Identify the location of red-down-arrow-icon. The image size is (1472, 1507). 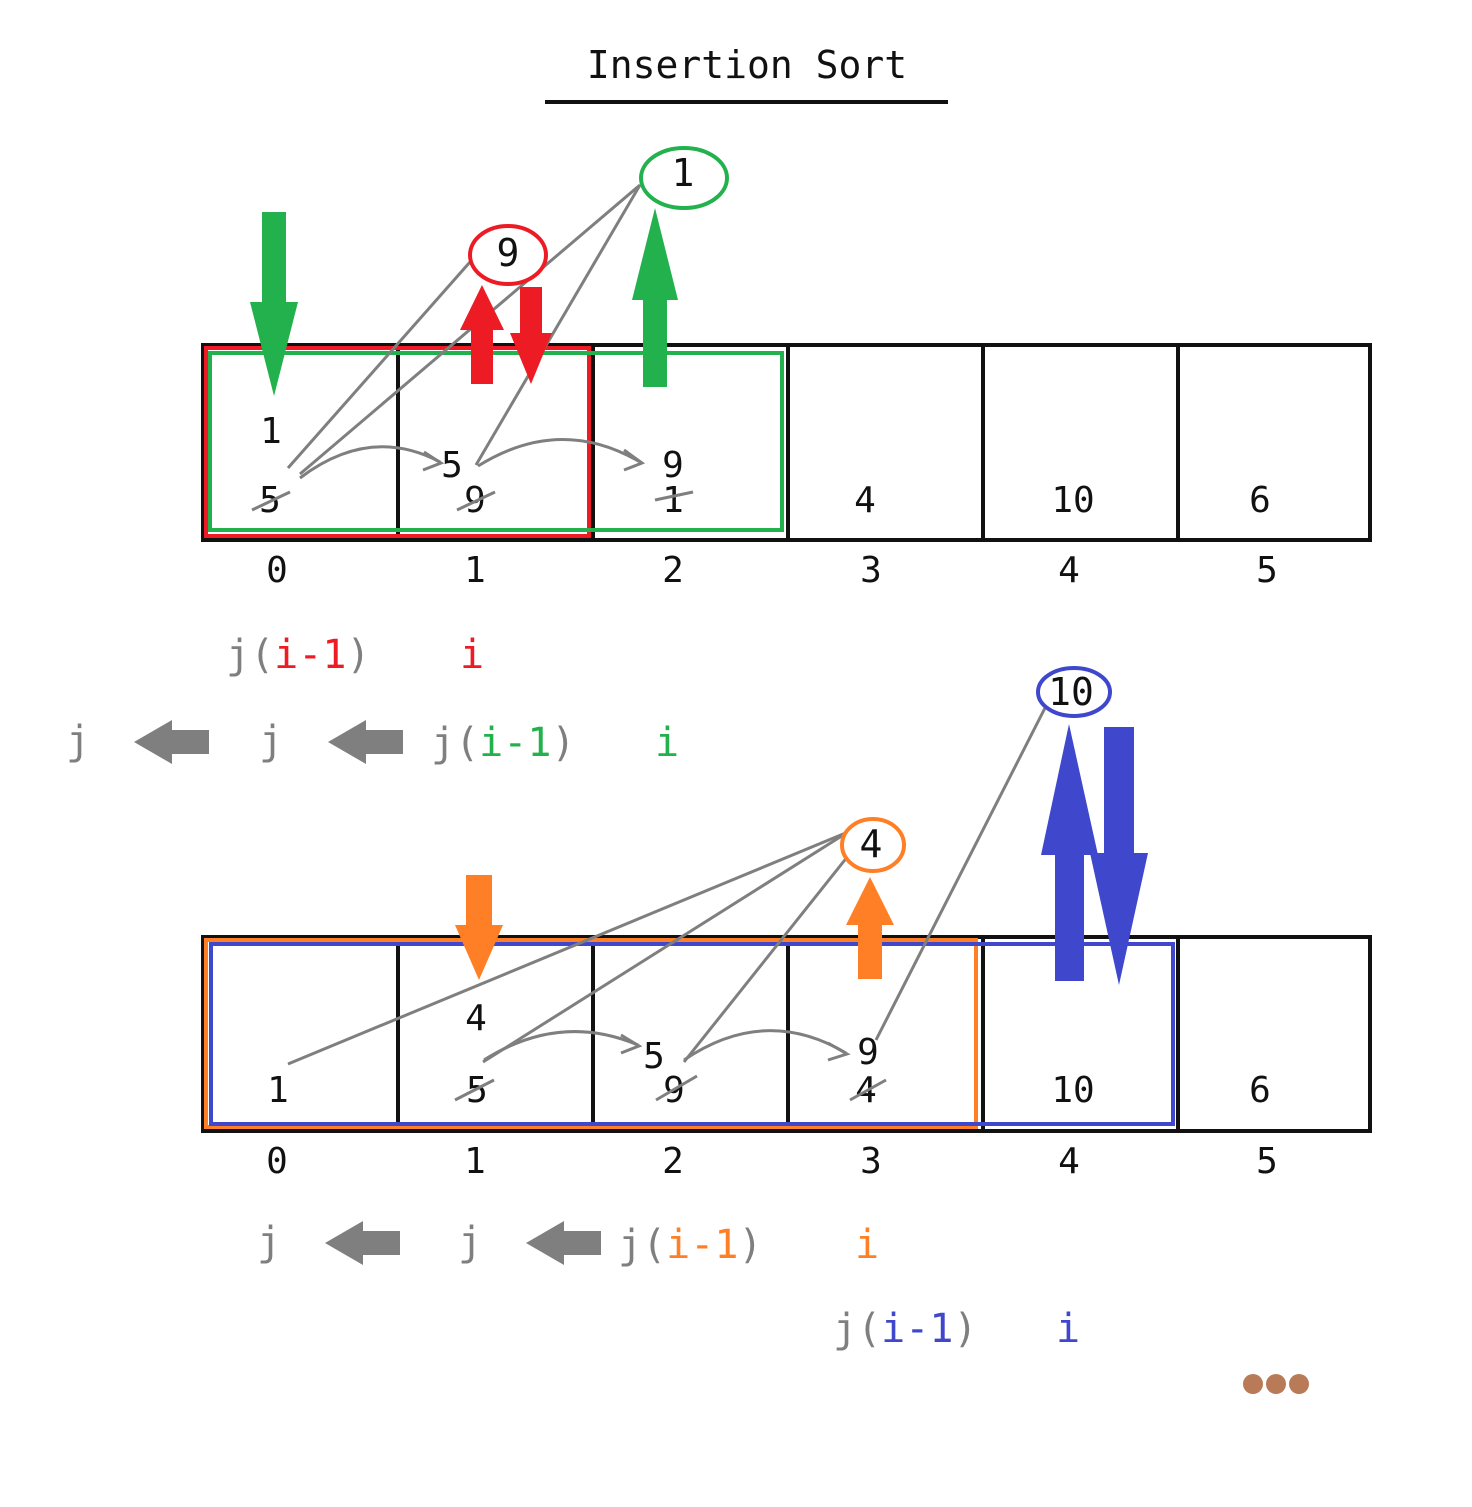
(531, 335).